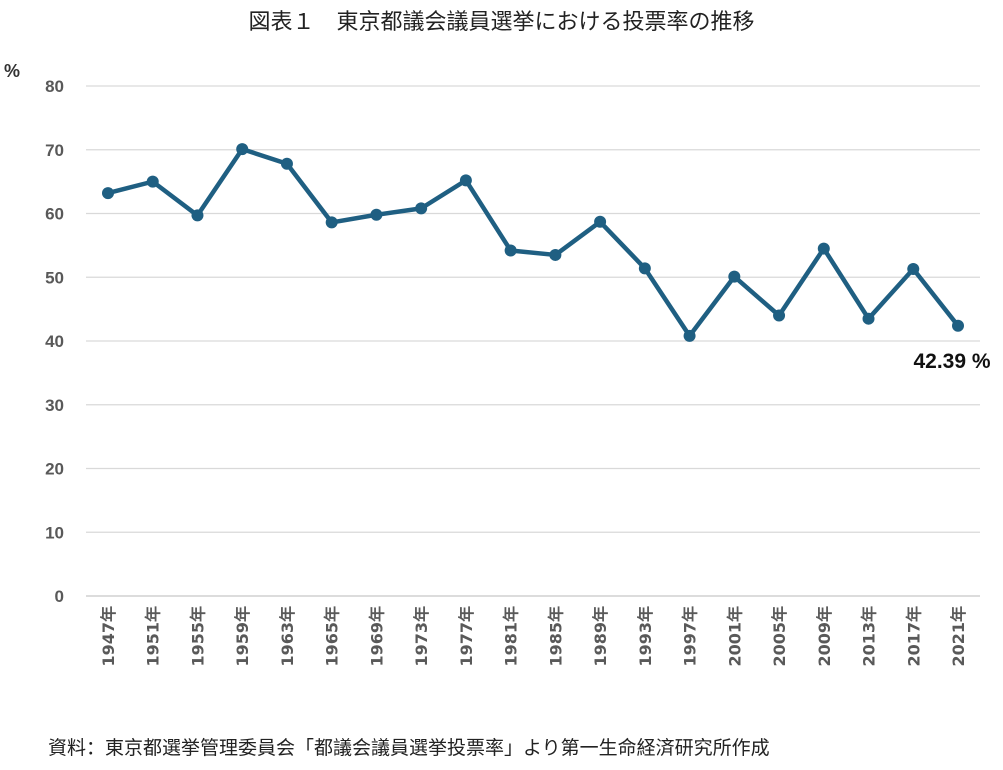 The height and width of the screenshot is (770, 1003). What do you see at coordinates (734, 636) in the screenshot?
I see `x-tick-label: 2001年` at bounding box center [734, 636].